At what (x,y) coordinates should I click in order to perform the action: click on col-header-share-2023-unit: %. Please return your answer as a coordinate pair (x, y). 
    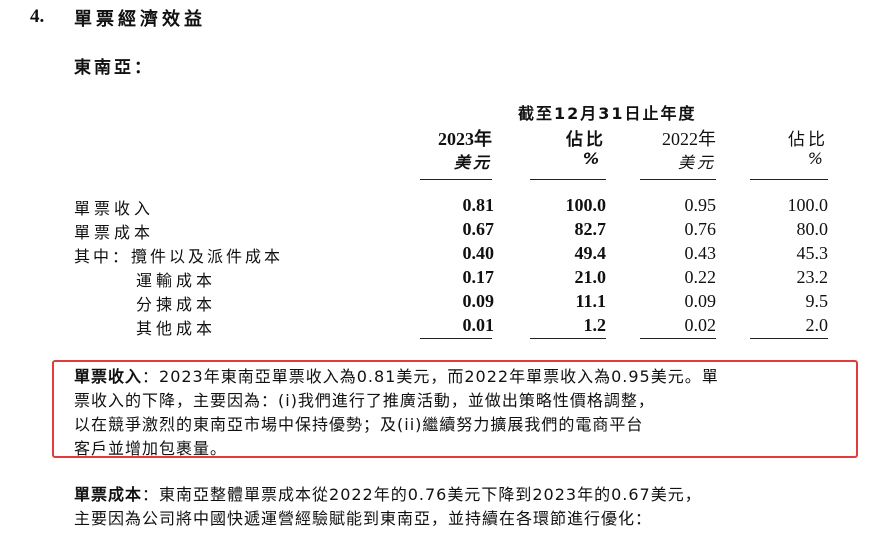
    Looking at the image, I should click on (592, 158).